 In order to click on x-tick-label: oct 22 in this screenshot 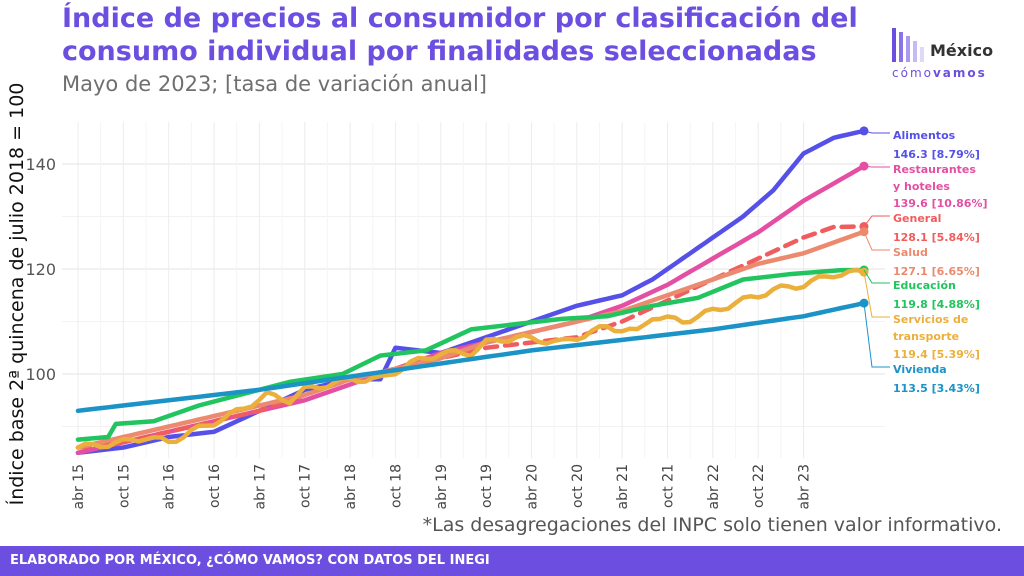, I will do `click(759, 486)`.